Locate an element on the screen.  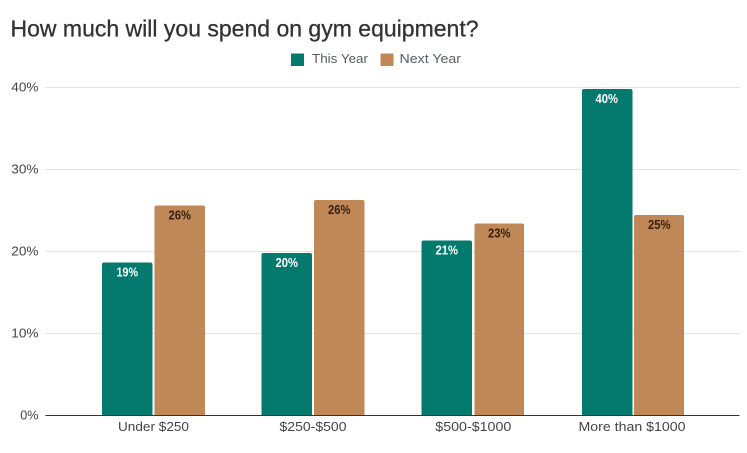
svg-text: This Year is located at coordinates (340, 58).